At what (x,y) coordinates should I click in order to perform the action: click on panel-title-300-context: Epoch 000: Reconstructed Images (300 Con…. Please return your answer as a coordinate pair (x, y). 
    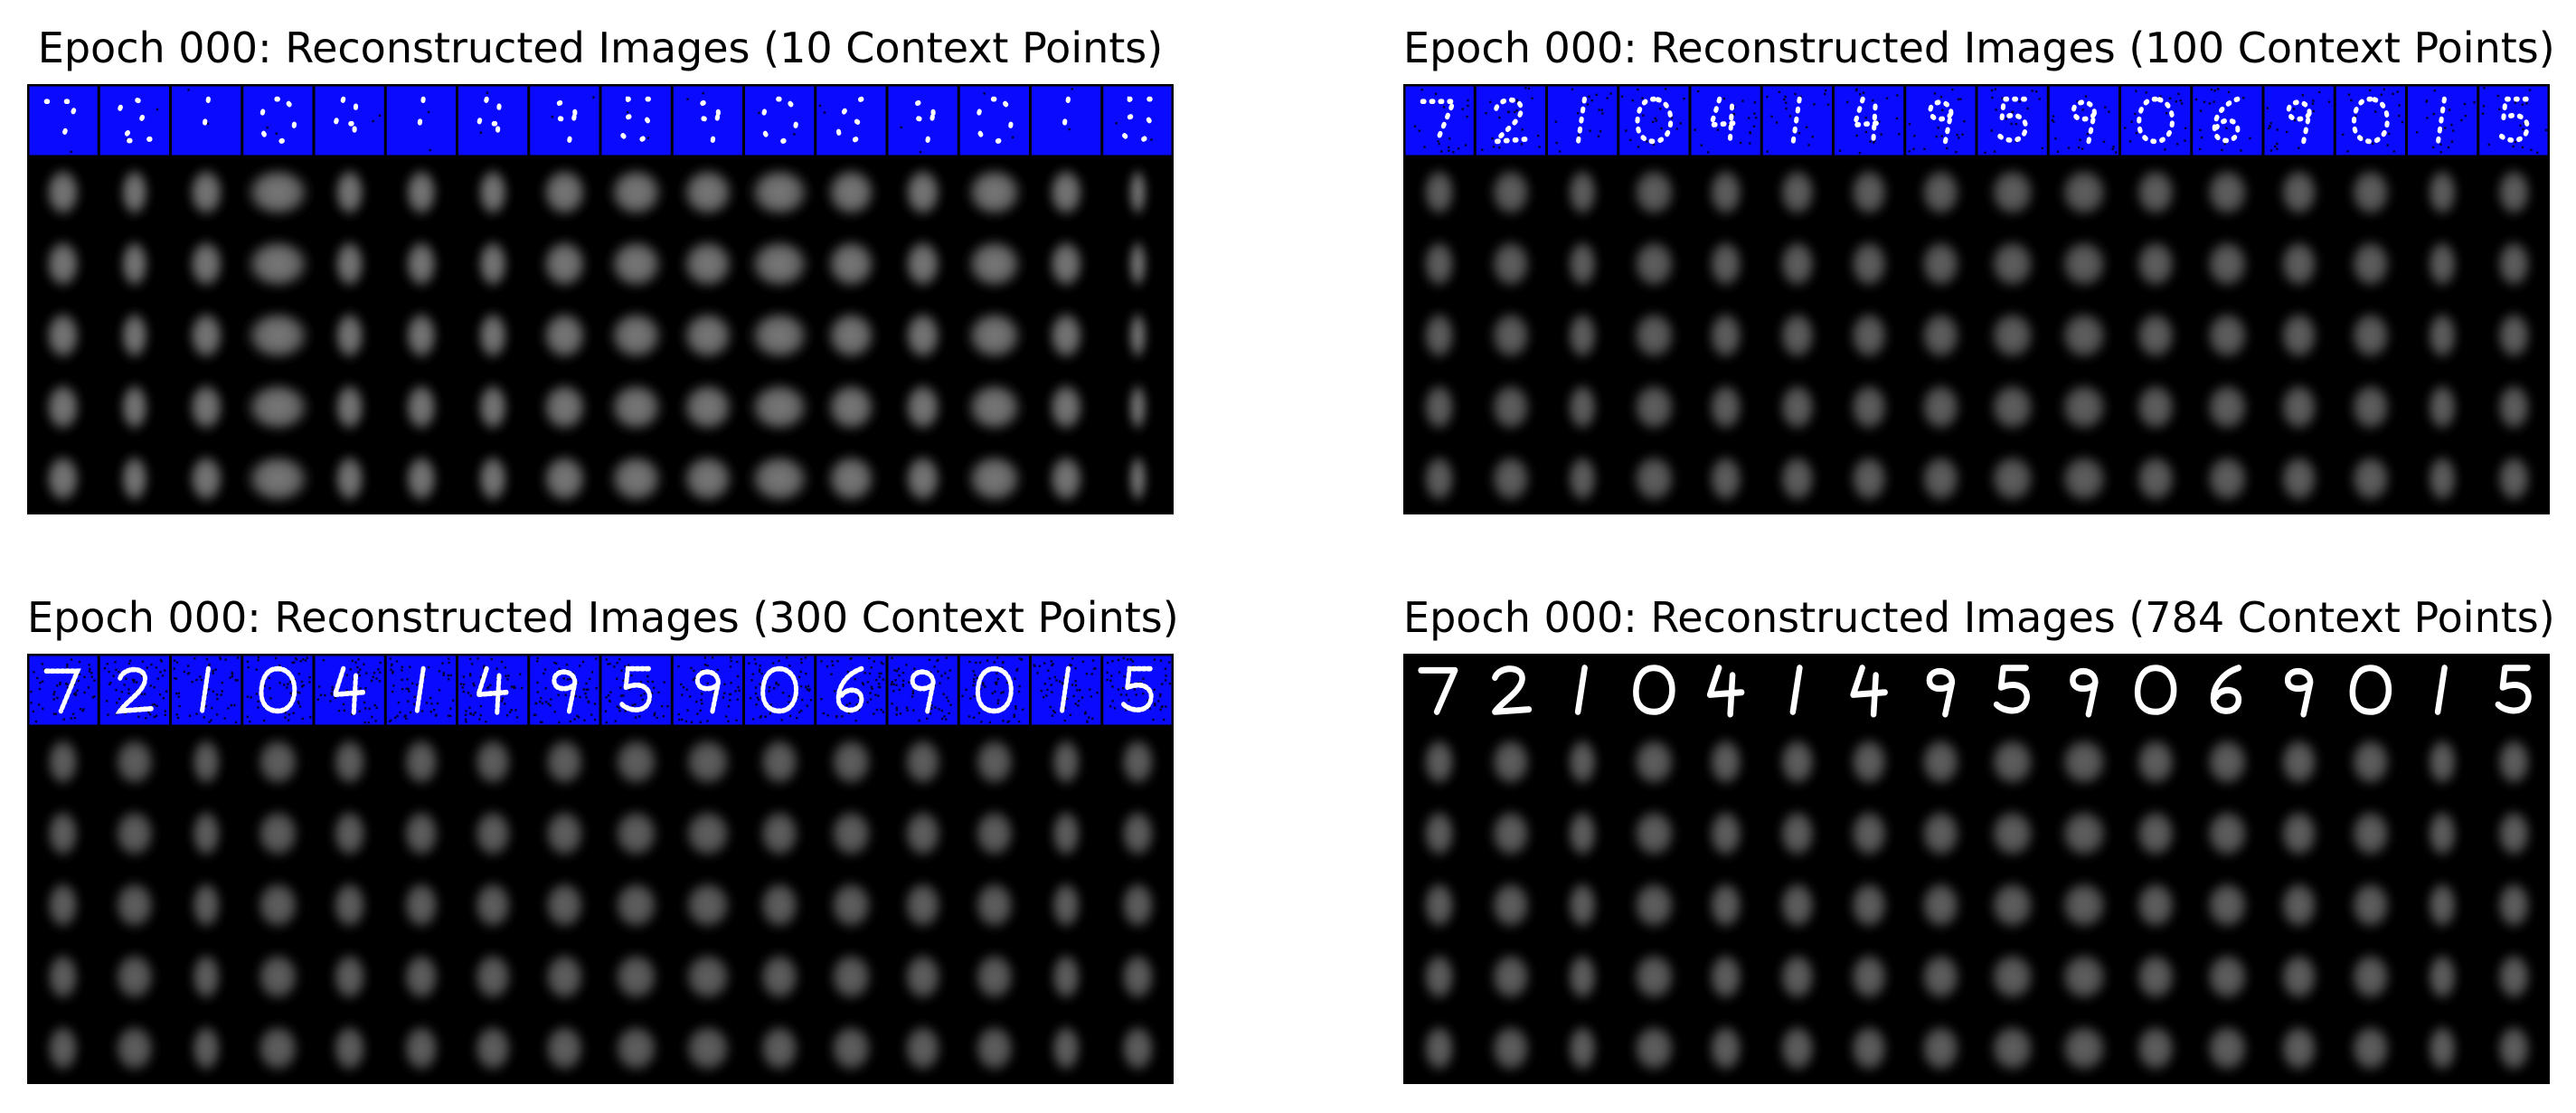
    Looking at the image, I should click on (603, 618).